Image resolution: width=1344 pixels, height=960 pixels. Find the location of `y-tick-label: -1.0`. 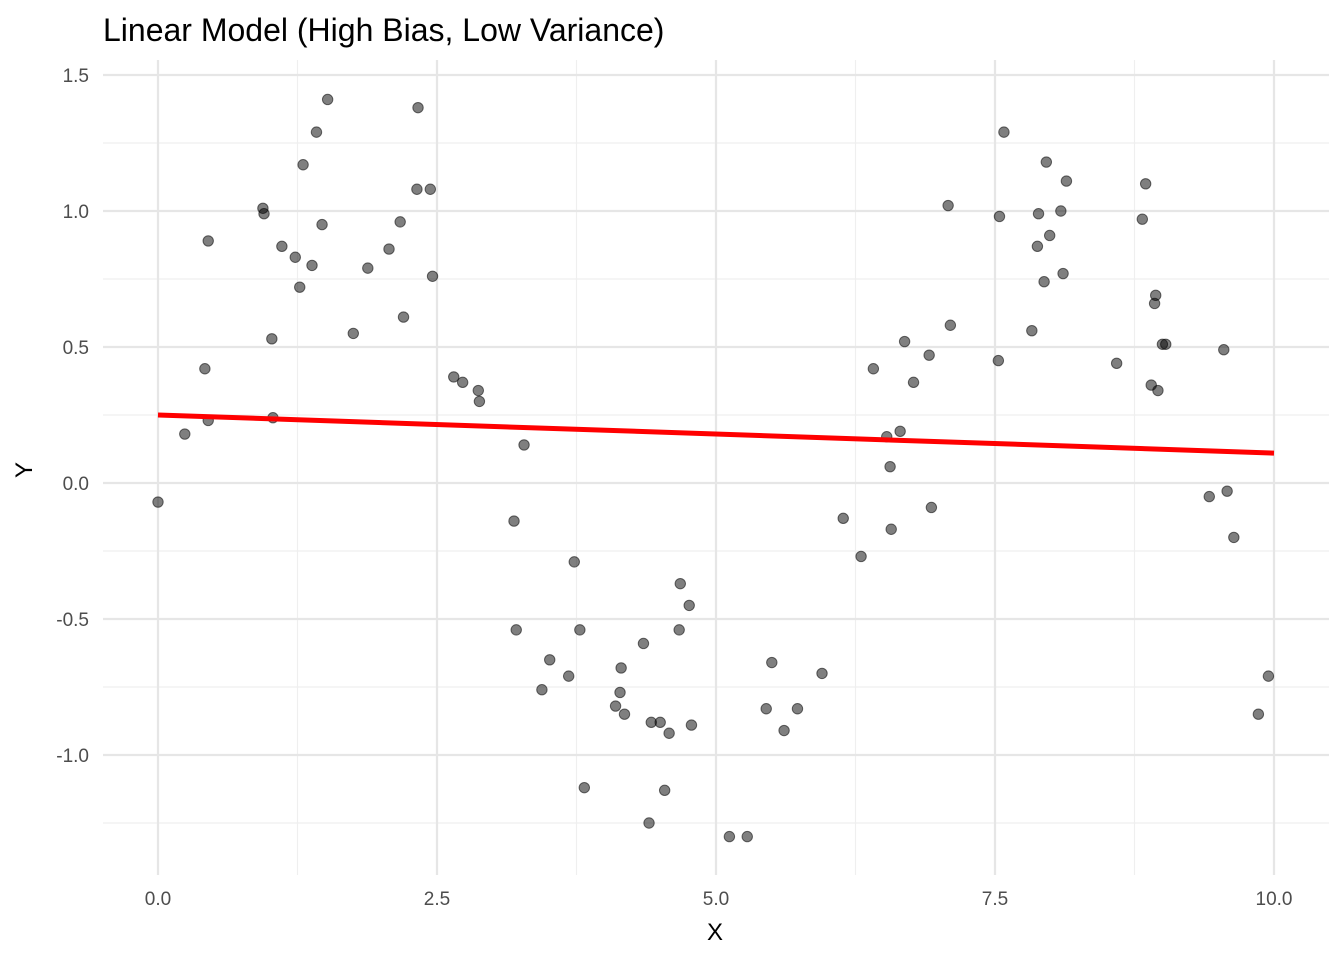

y-tick-label: -1.0 is located at coordinates (72, 756).